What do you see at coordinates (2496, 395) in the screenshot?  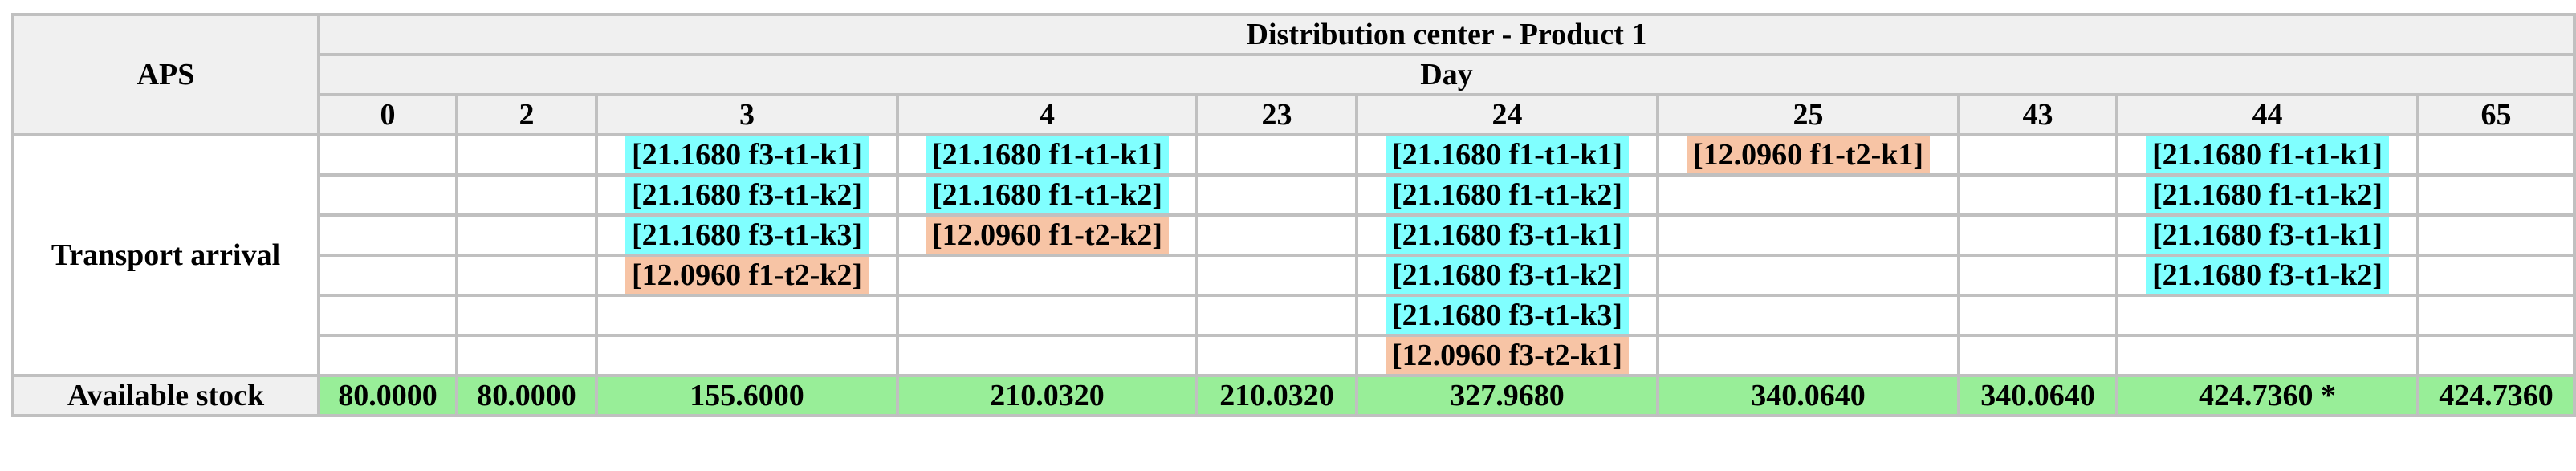 I see `stock-cell: 424.7360` at bounding box center [2496, 395].